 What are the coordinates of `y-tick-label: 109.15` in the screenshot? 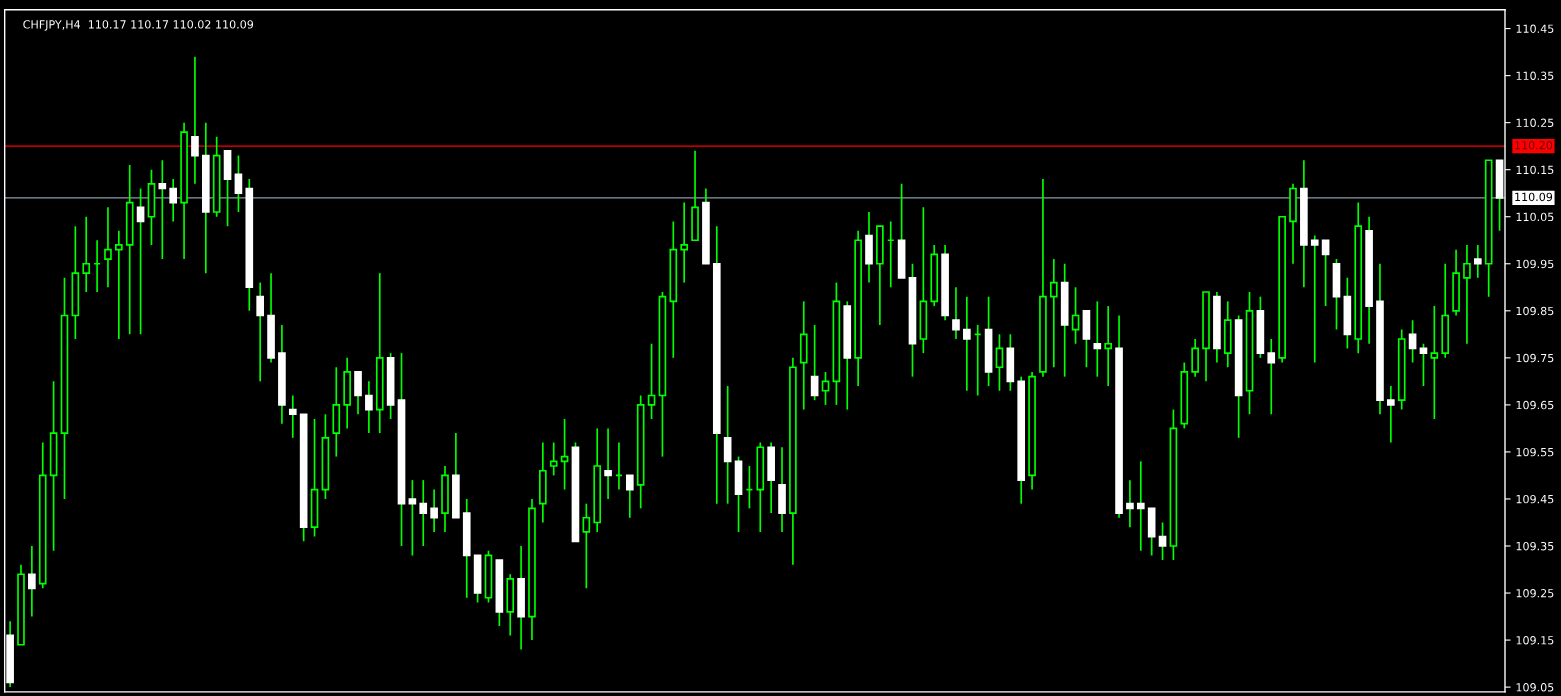 It's located at (1535, 640).